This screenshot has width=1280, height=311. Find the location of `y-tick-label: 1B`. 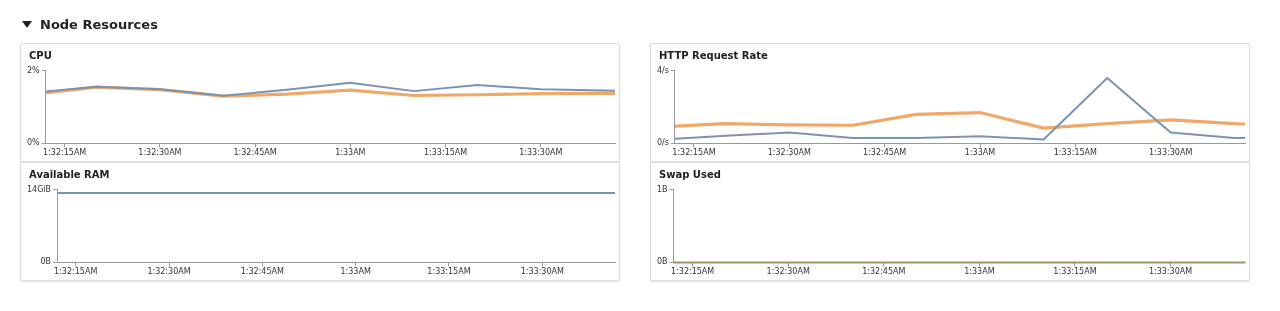

y-tick-label: 1B is located at coordinates (662, 189).